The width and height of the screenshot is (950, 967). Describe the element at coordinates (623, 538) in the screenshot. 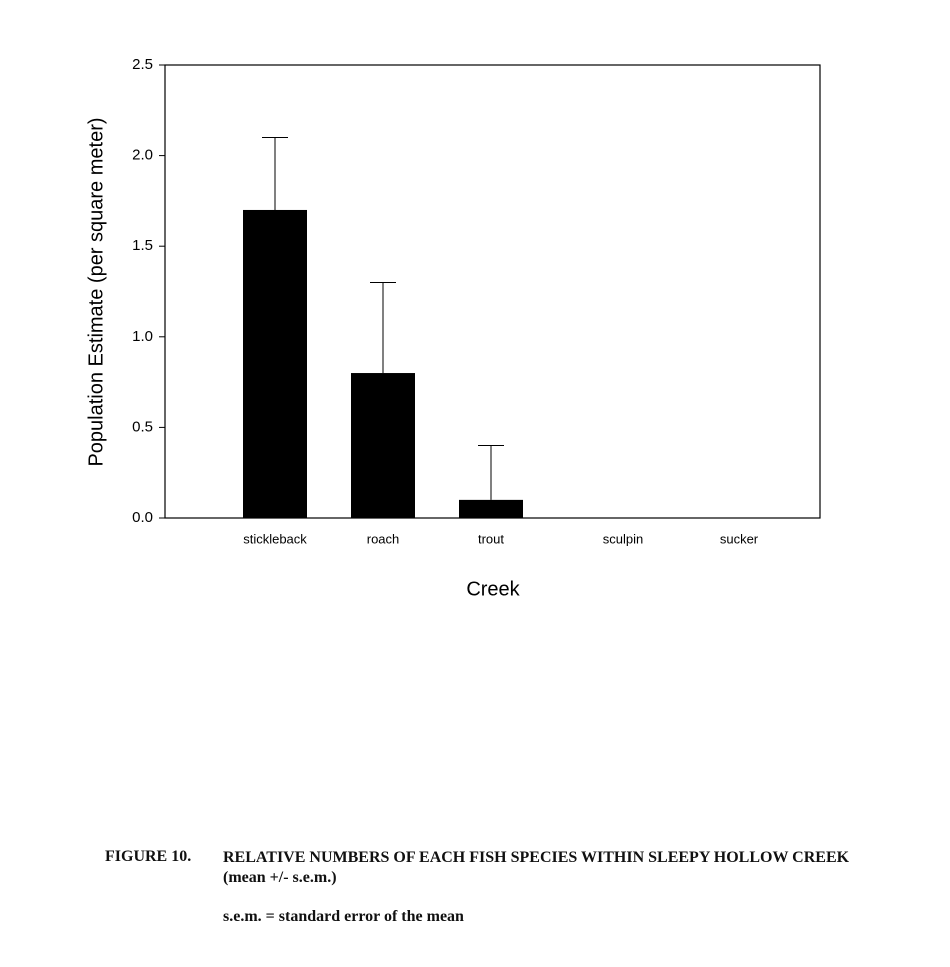

I see `x-tick-label: sculpin` at that location.